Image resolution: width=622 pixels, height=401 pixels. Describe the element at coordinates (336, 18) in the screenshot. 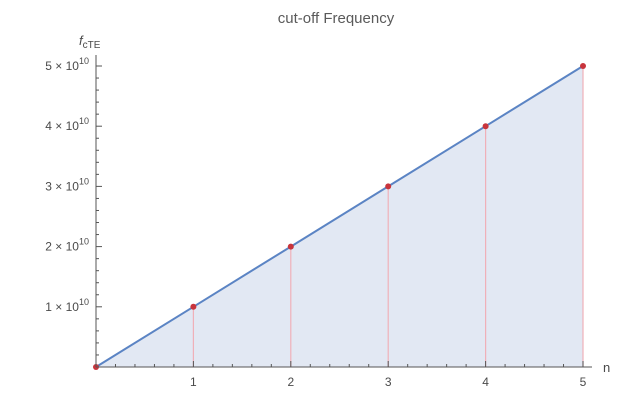

I see `chart-title: cut-off Frequency` at that location.